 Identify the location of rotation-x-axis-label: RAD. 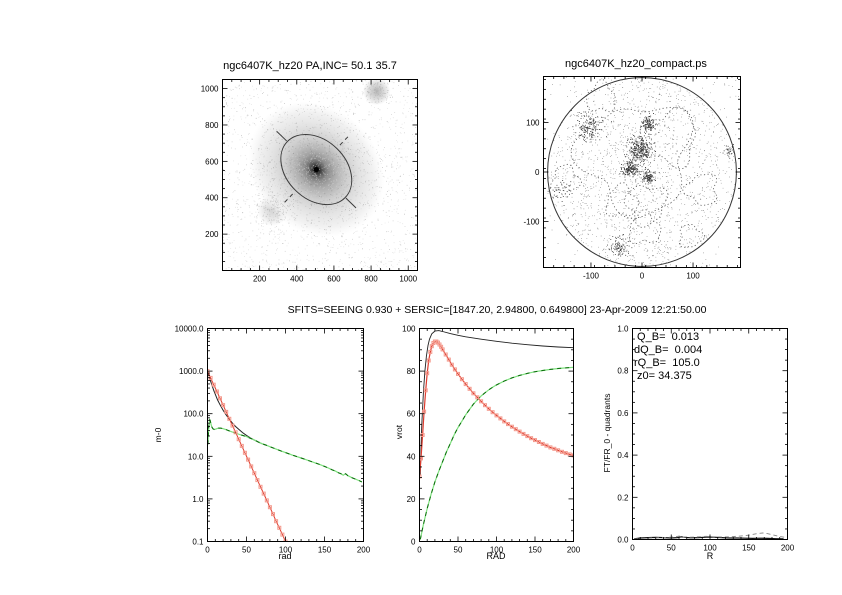
(496, 556).